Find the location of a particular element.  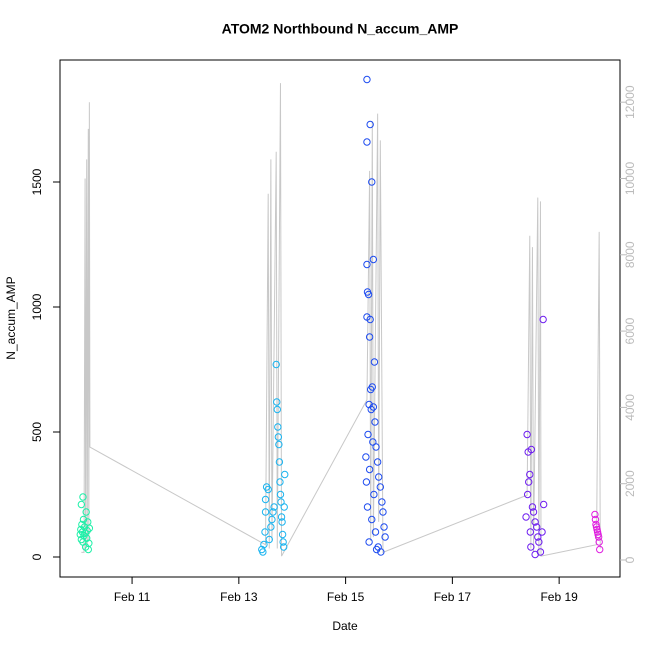

y2-tick-label: 4000 is located at coordinates (630, 407).